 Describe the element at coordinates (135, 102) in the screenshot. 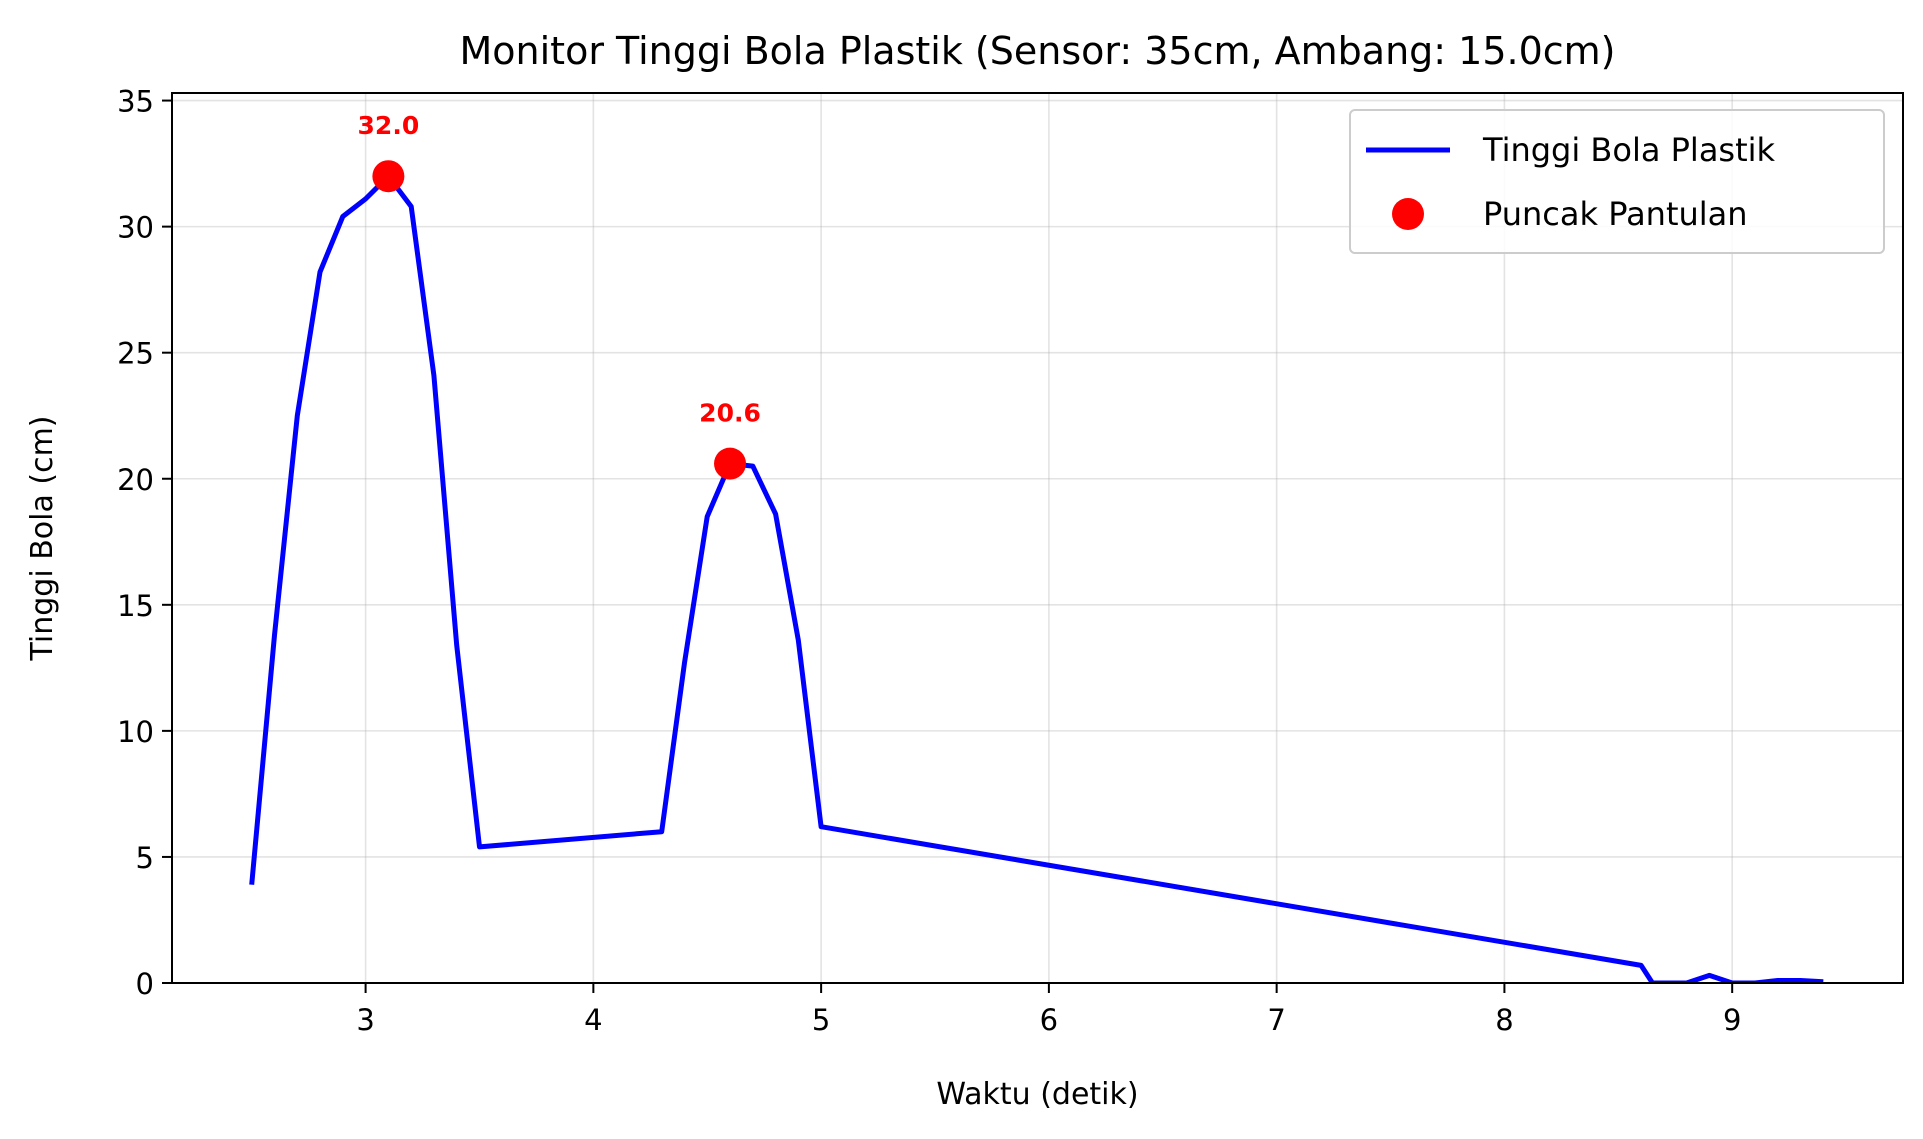

I see `y-tick-label: 35` at that location.